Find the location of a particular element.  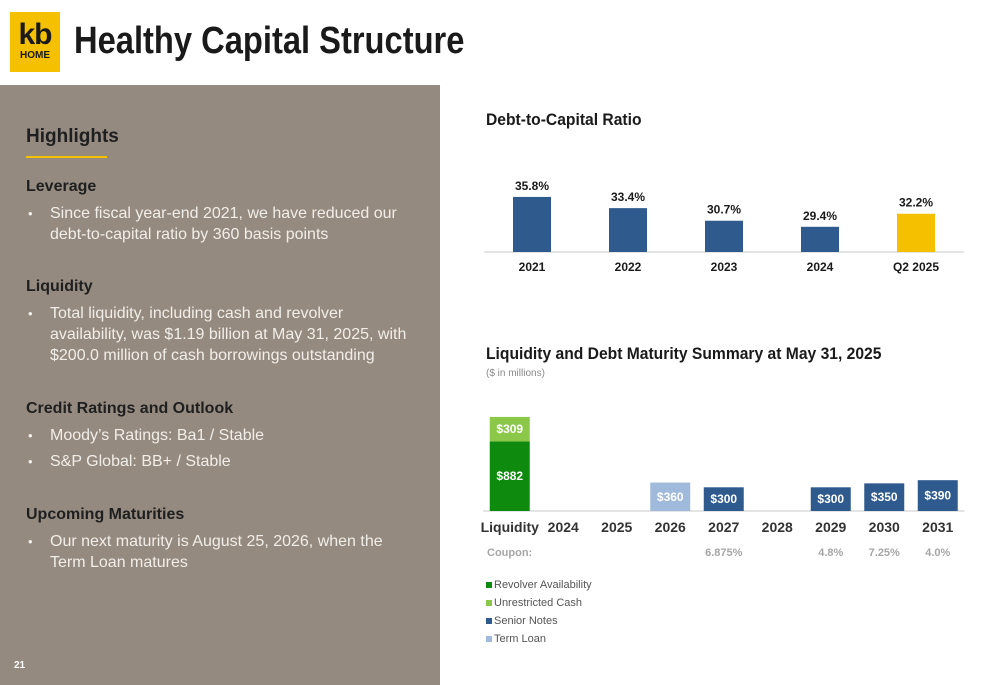

section-heading: Leverage is located at coordinates (61, 186).